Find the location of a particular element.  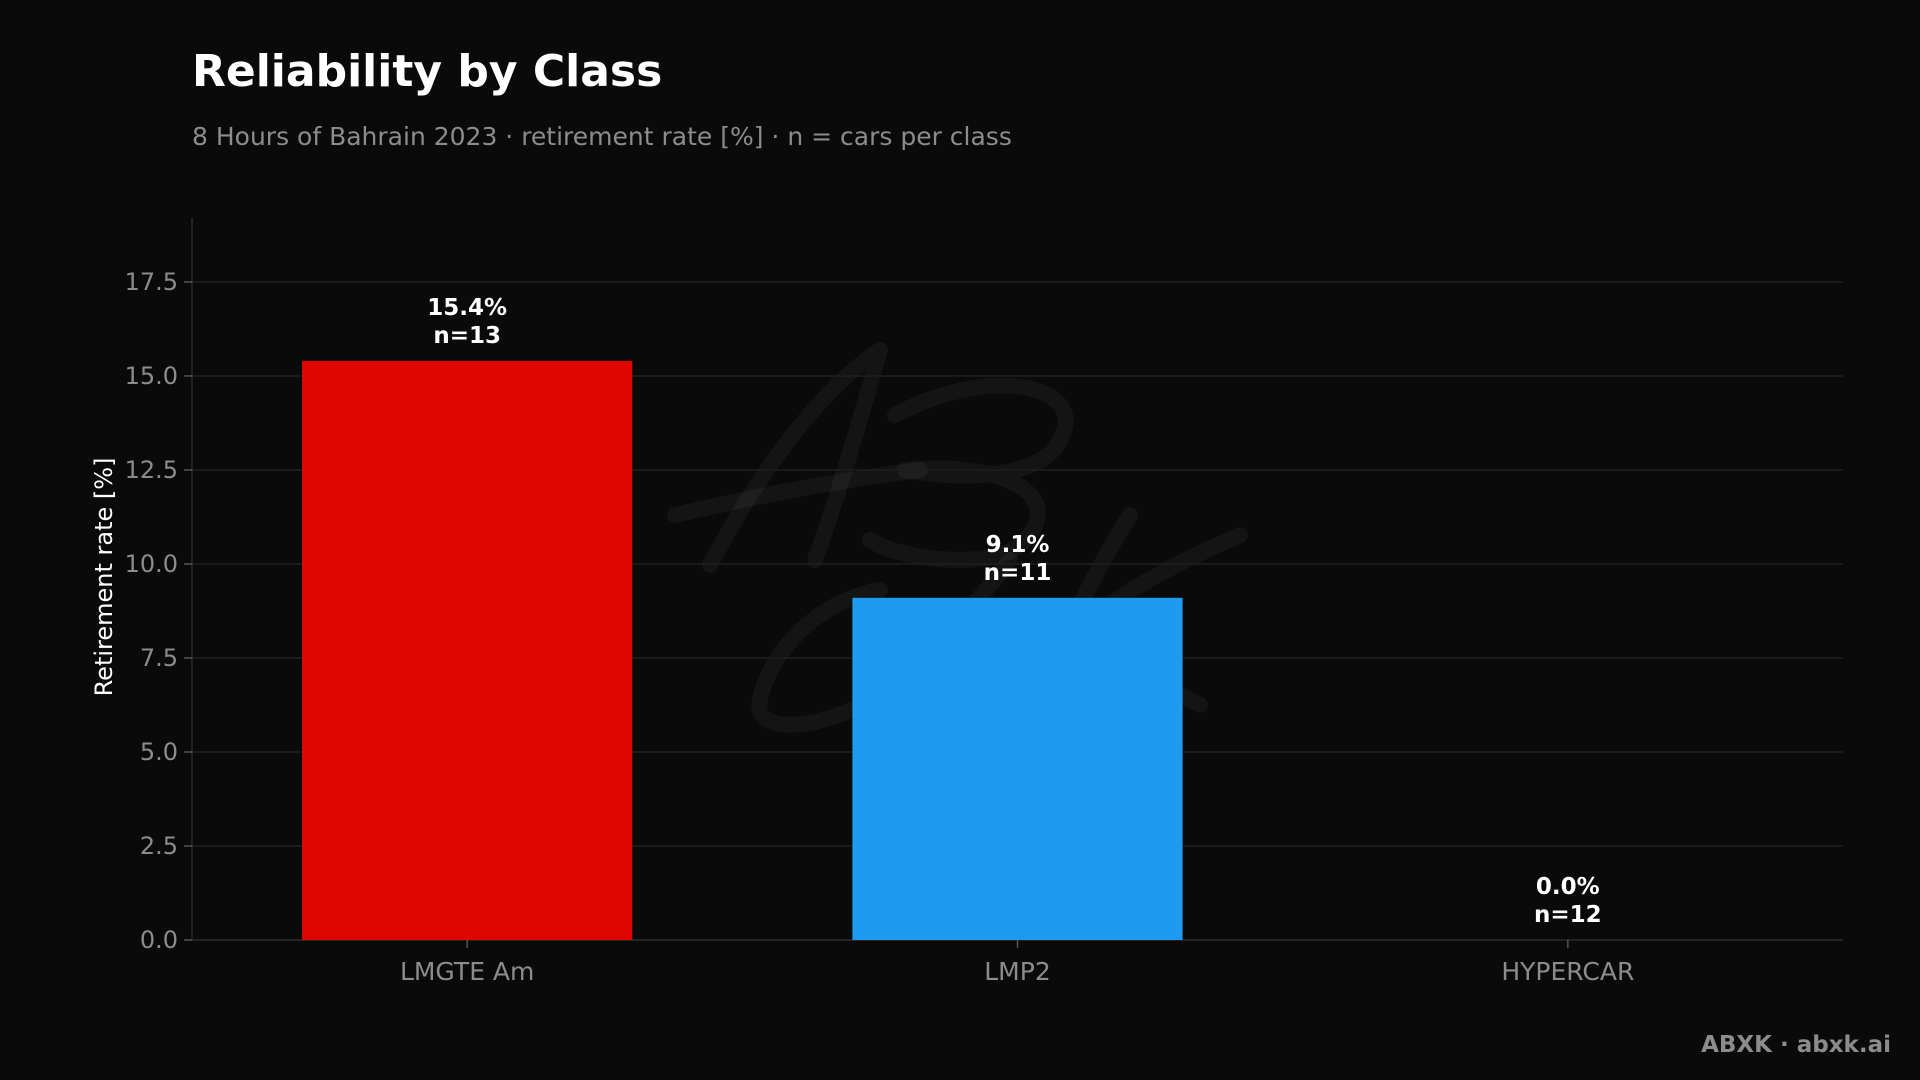

y-tick-label: 10.0 is located at coordinates (151, 564).